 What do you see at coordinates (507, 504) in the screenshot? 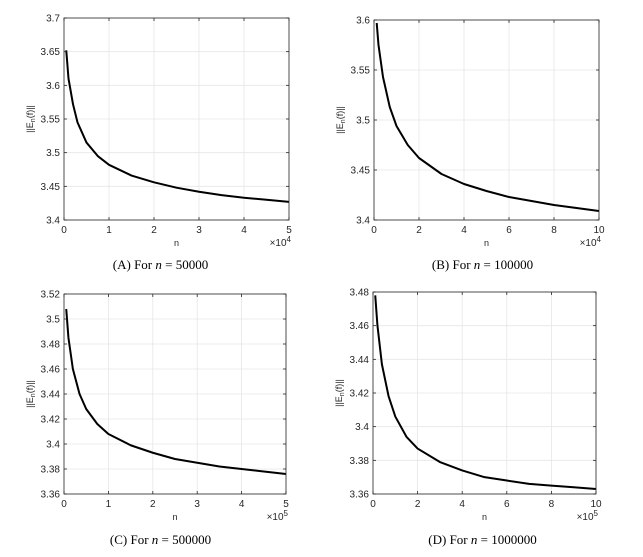
I see `x-tick-label: 6` at bounding box center [507, 504].